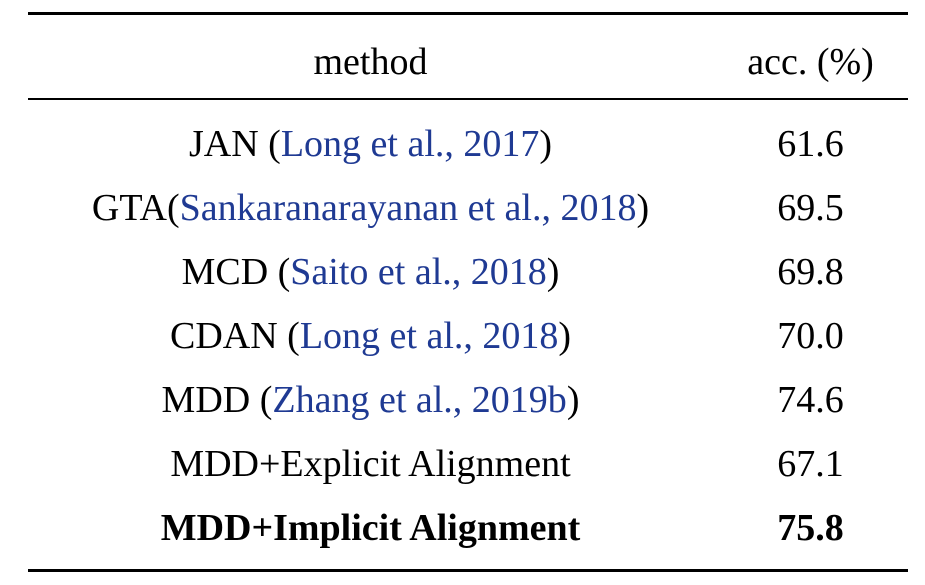  Describe the element at coordinates (810, 144) in the screenshot. I see `acc-cell: 61.6` at that location.